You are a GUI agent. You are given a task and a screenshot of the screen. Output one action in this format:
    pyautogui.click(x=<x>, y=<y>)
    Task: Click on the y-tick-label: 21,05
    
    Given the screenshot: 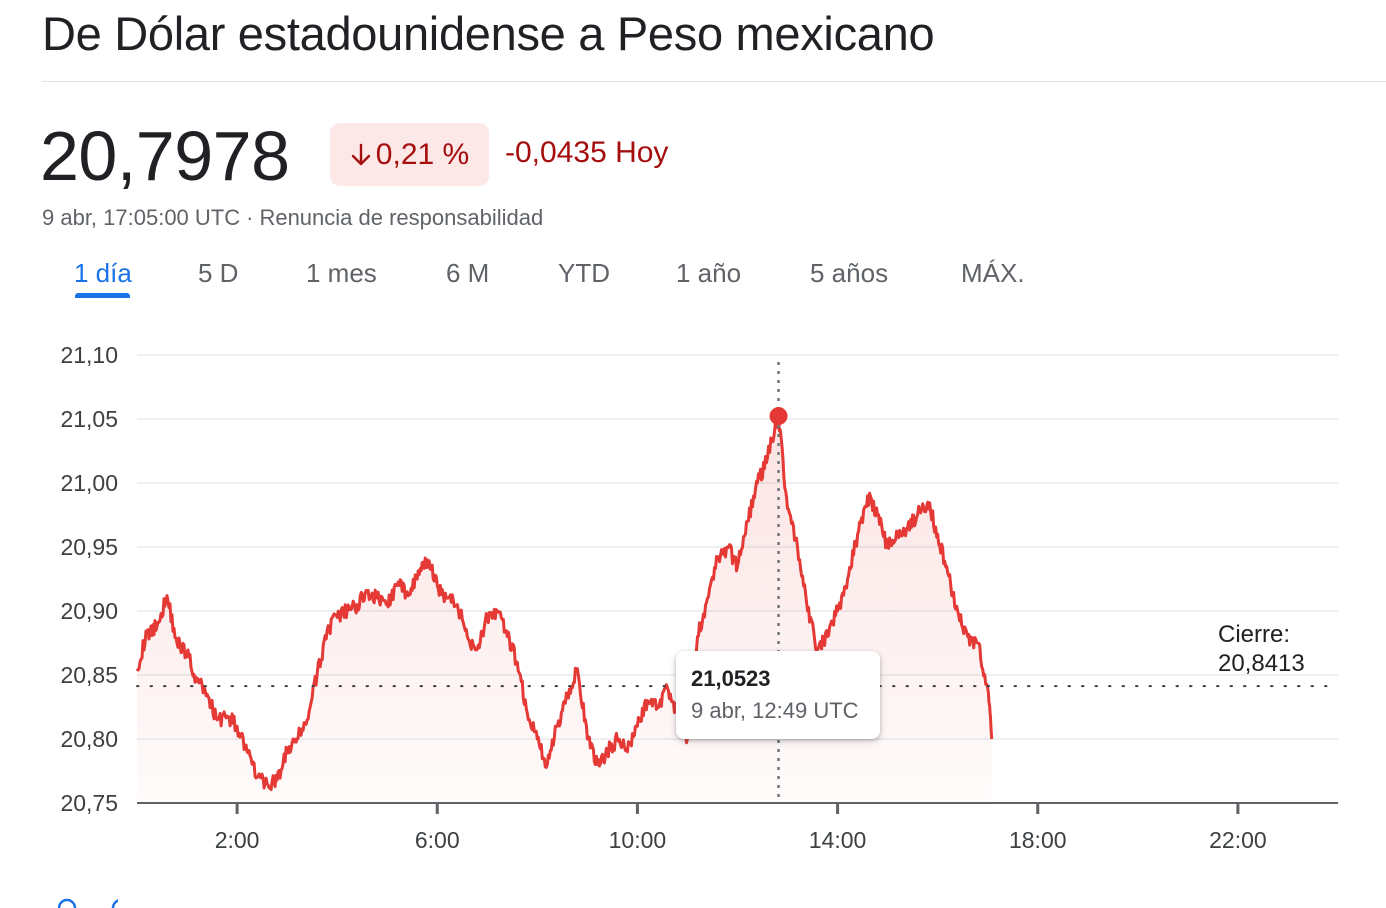 What is the action you would take?
    pyautogui.click(x=89, y=419)
    